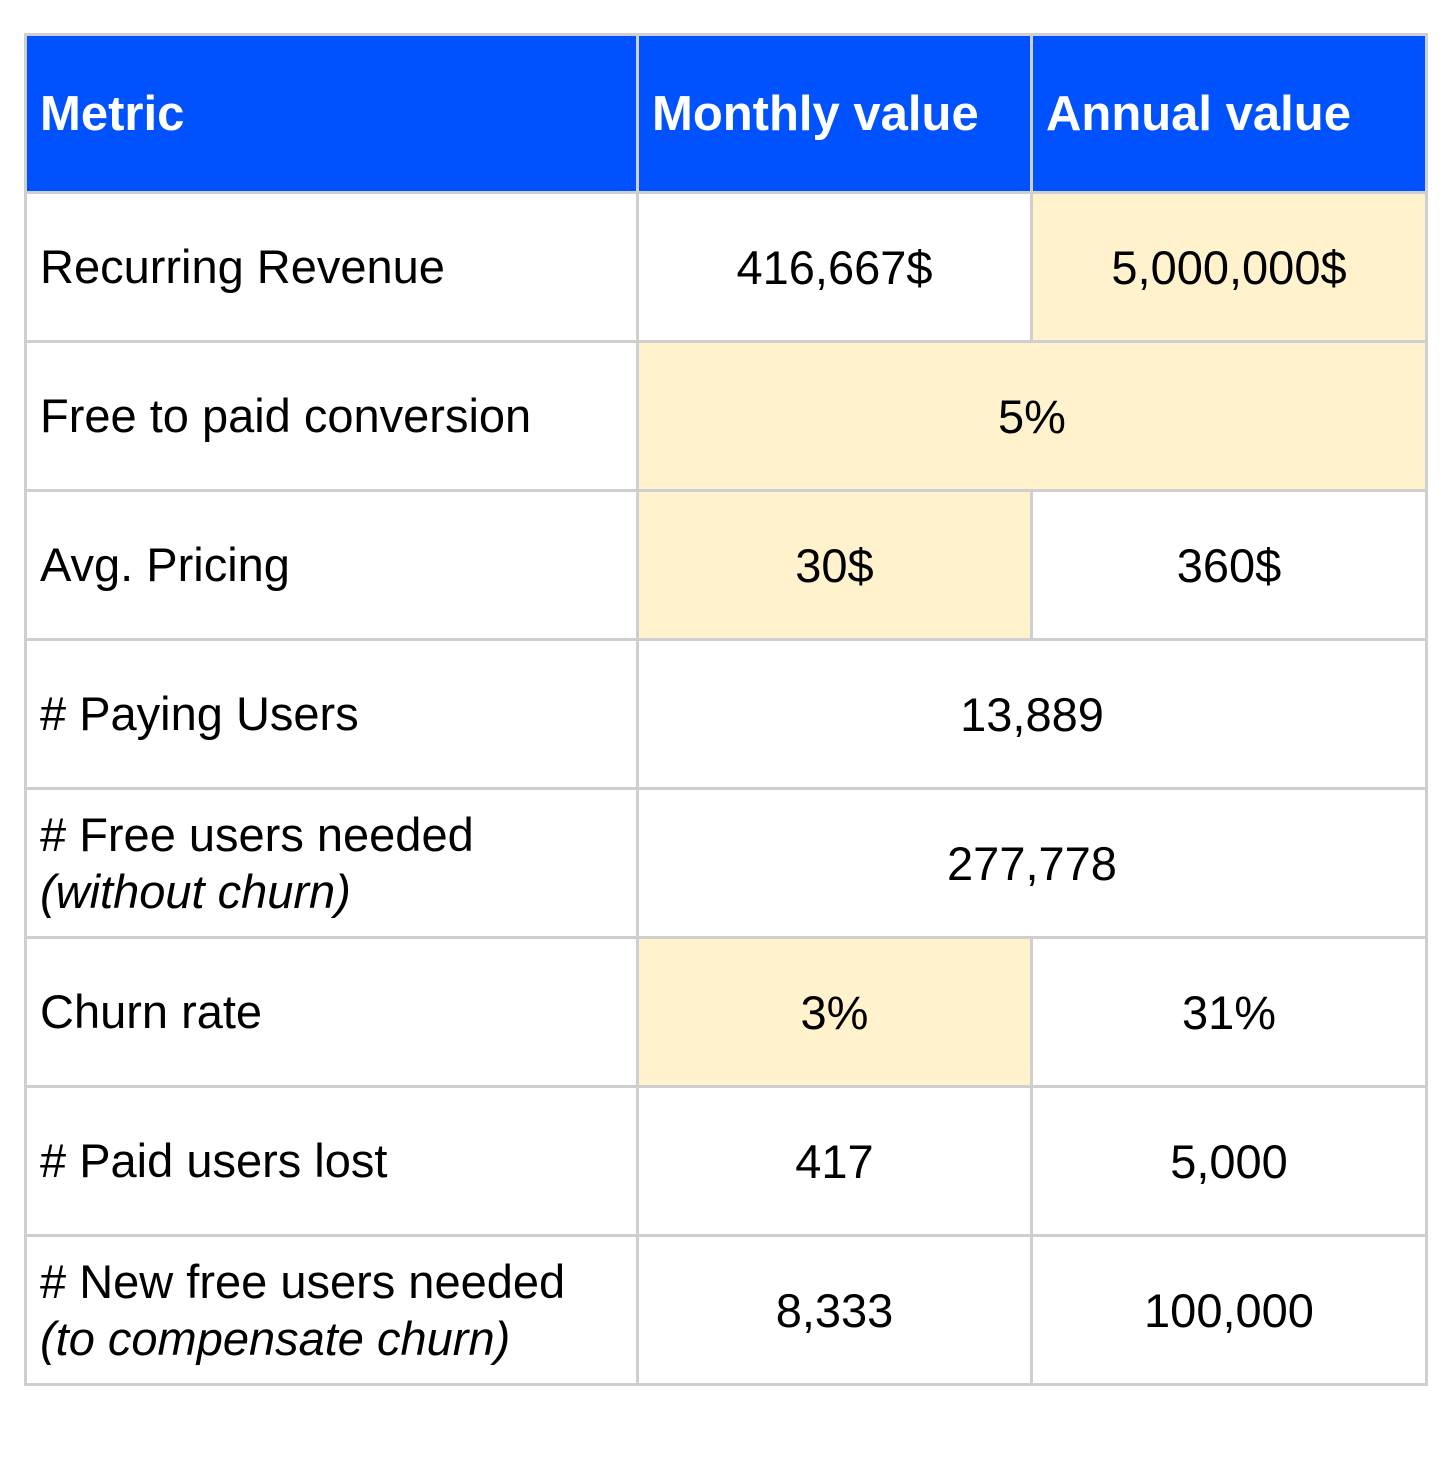 This screenshot has width=1456, height=1478. Describe the element at coordinates (331, 267) in the screenshot. I see `metric-label: Recurring Revenue` at that location.